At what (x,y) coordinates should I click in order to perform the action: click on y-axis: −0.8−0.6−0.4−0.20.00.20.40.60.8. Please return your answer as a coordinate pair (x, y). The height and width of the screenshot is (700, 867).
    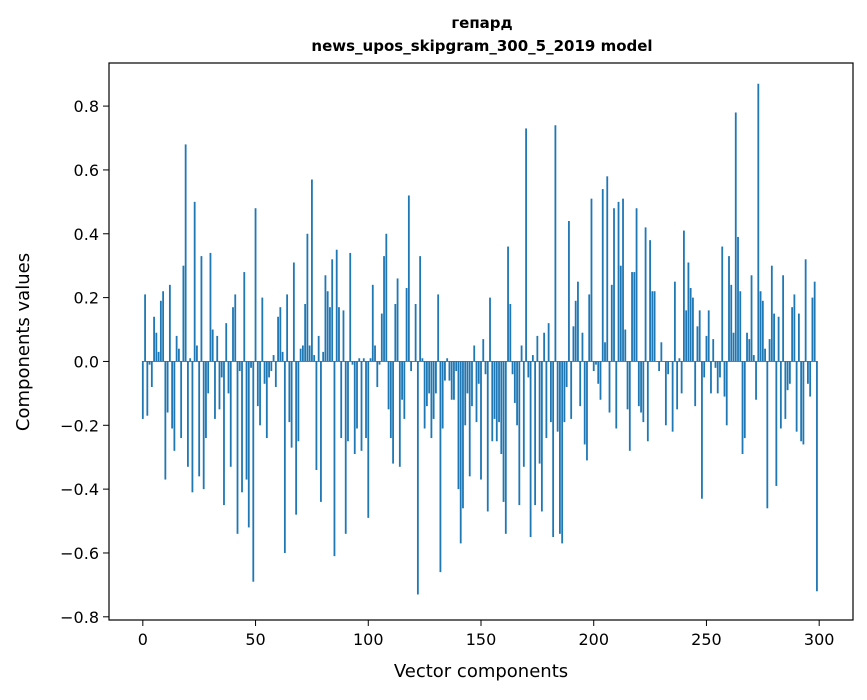
    Looking at the image, I should click on (84, 362).